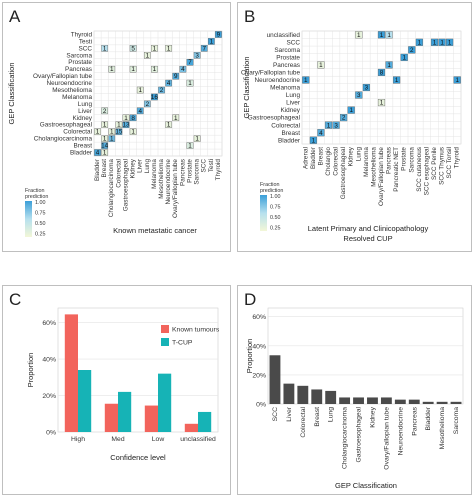 This screenshot has width=474, height=498. Describe the element at coordinates (271, 191) in the screenshot. I see `legend-title-line2: prediction` at that location.